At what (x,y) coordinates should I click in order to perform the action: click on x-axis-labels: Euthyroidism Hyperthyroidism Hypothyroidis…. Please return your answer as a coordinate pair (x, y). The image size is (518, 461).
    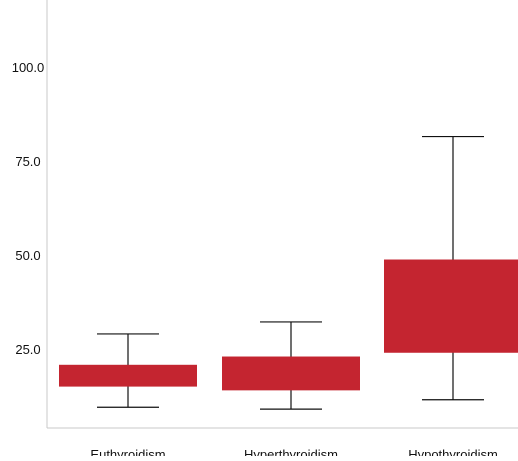
    Looking at the image, I should click on (294, 454).